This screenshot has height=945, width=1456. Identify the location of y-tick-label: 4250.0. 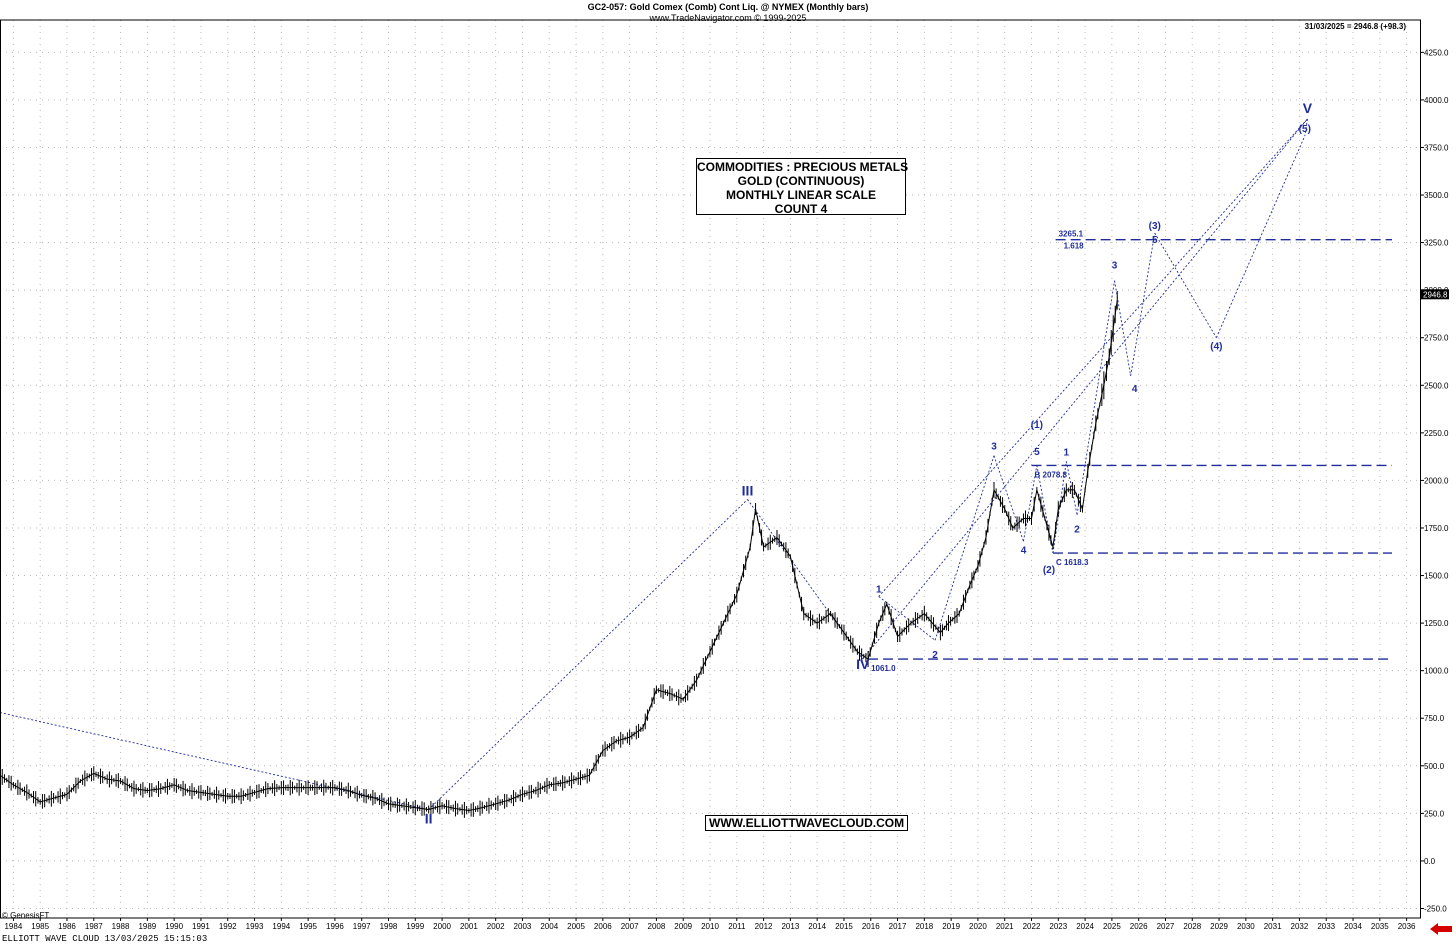
(1436, 52).